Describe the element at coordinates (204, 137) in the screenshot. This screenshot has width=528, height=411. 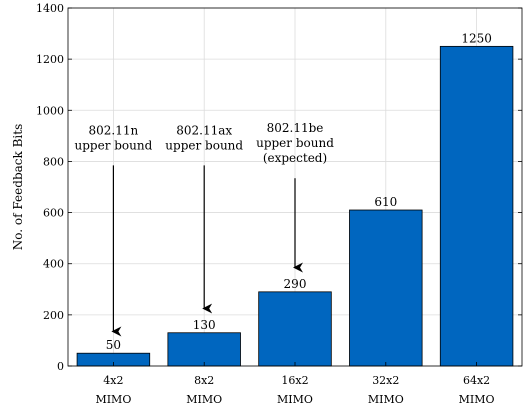
I see `annotation-text: 802.11ax upper bound` at that location.